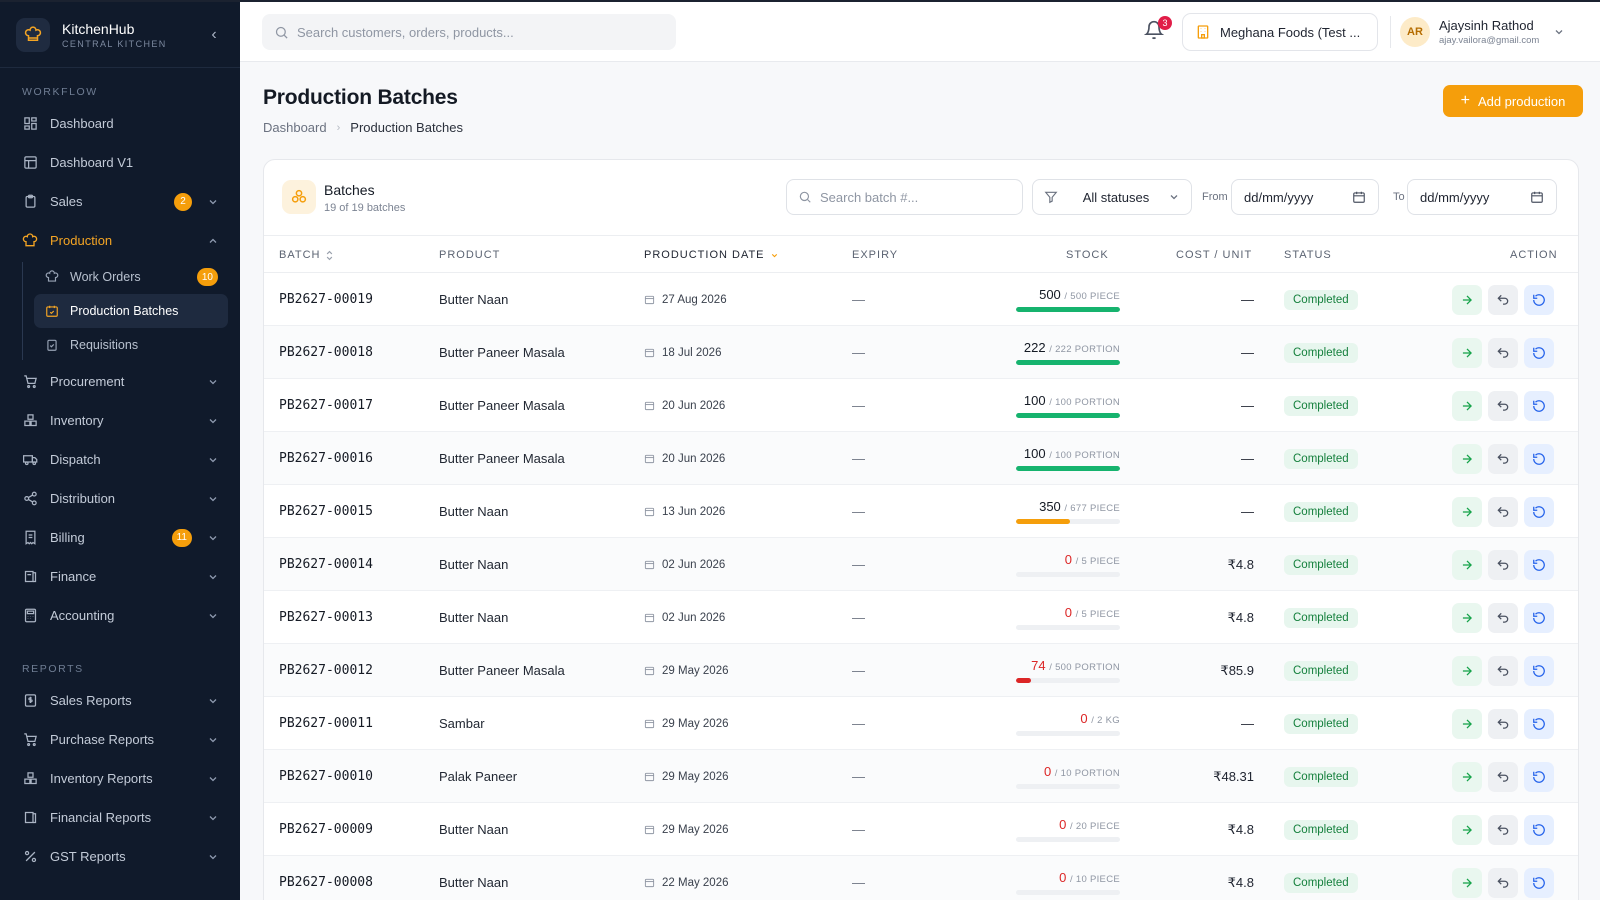 The image size is (1600, 900). What do you see at coordinates (858, 670) in the screenshot?
I see `expiry-date: —` at bounding box center [858, 670].